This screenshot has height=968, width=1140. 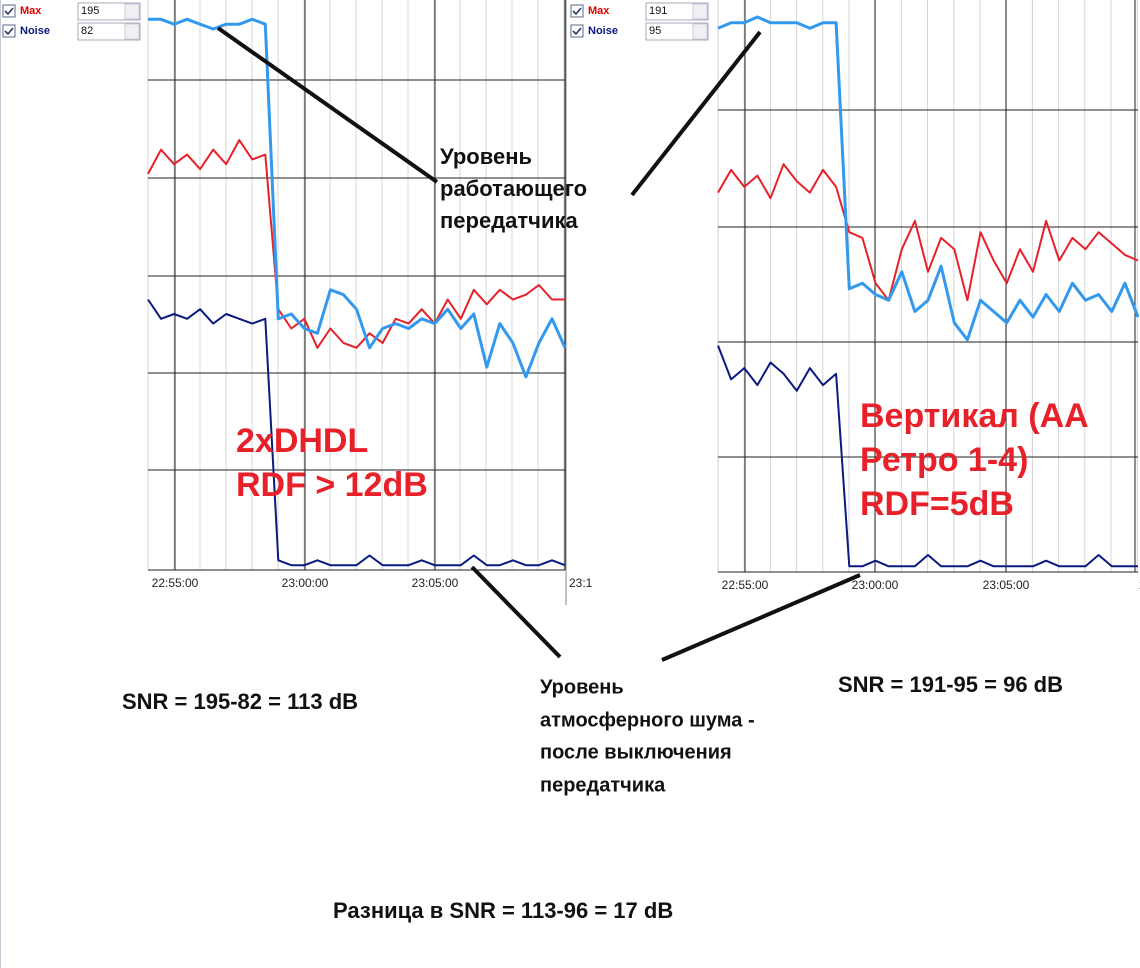 What do you see at coordinates (636, 752) in the screenshot?
I see `annotation: после выключения` at bounding box center [636, 752].